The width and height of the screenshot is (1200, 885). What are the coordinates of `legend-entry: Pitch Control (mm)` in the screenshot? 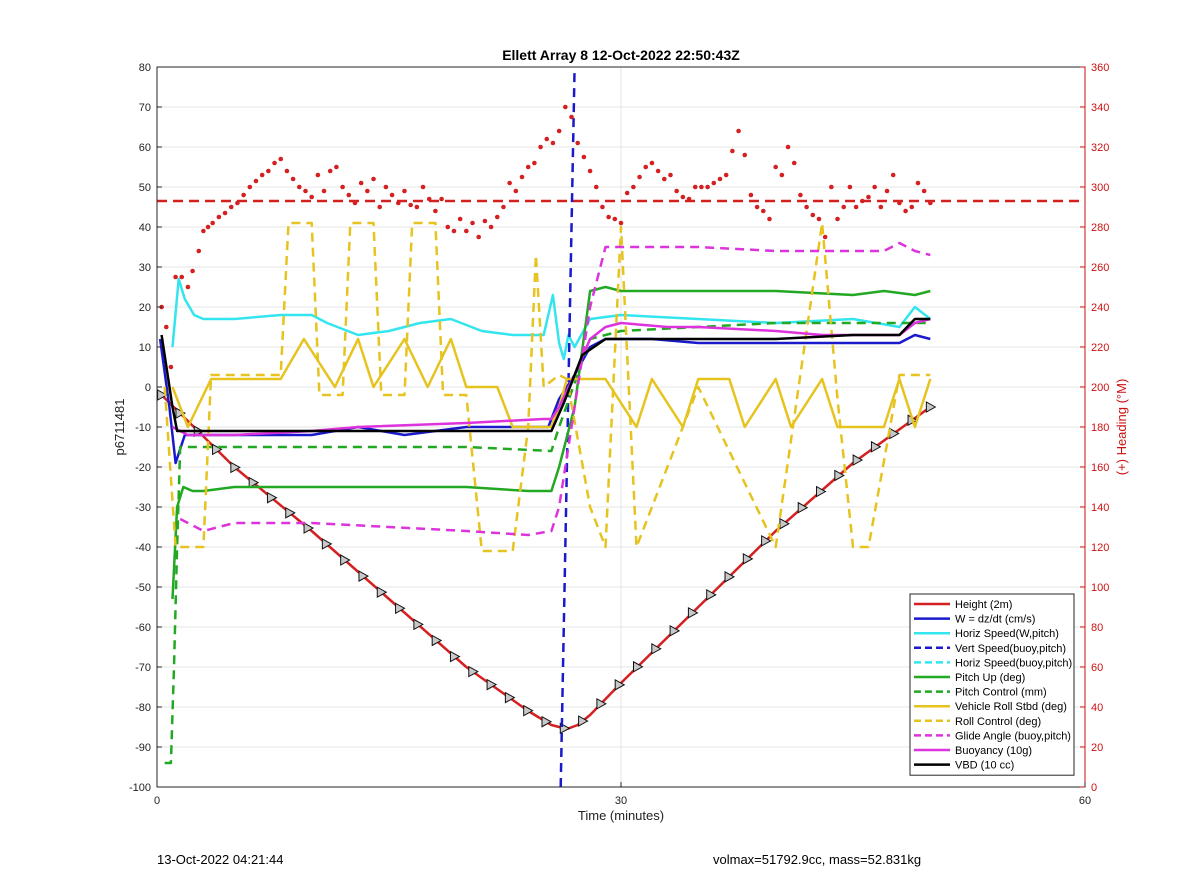 It's located at (1001, 693).